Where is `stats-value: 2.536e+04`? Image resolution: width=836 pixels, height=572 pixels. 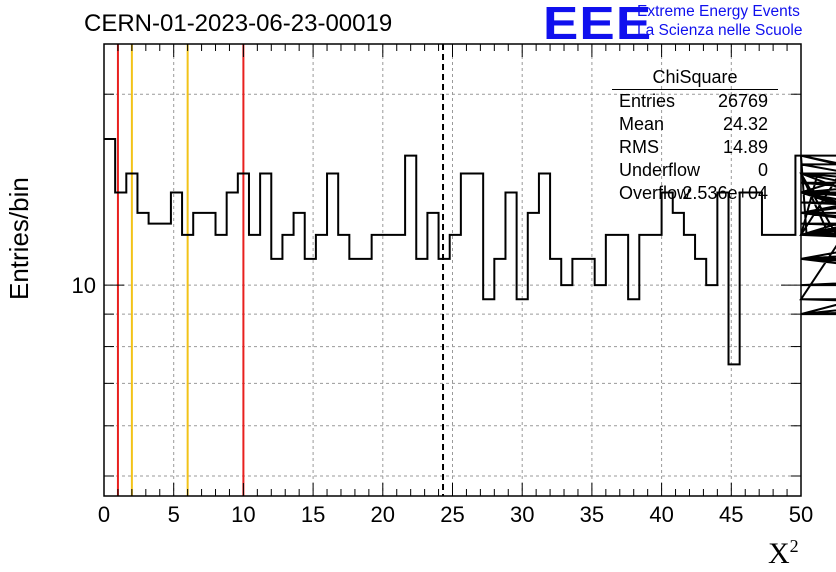
stats-value: 2.536e+04 is located at coordinates (725, 193).